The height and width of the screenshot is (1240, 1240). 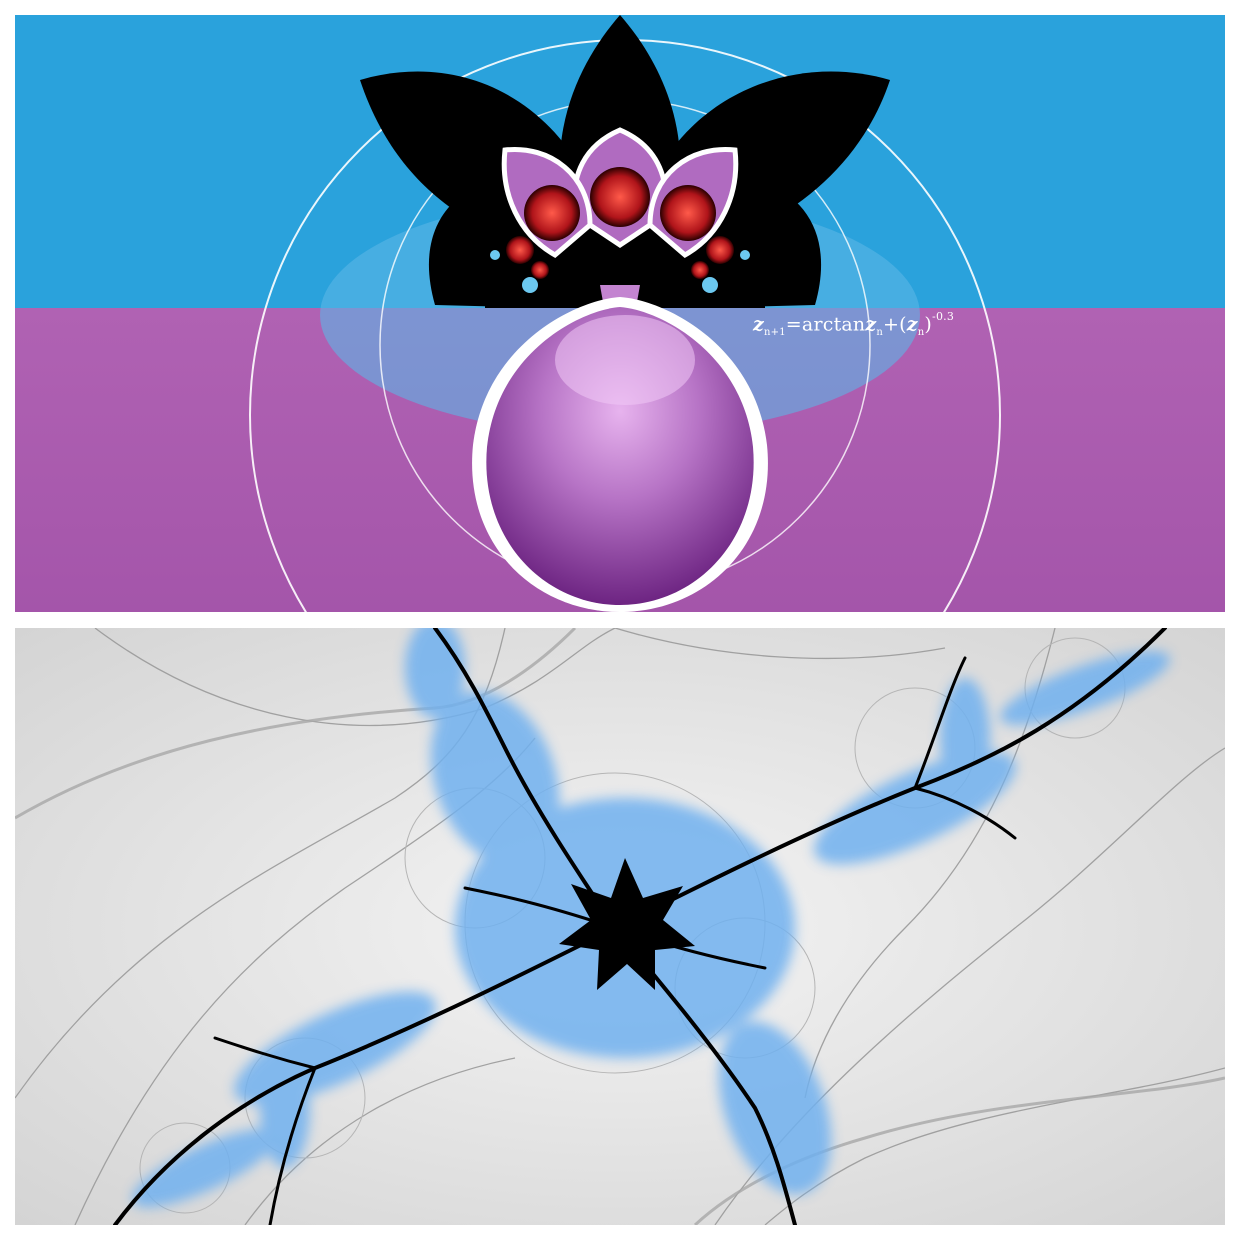 What do you see at coordinates (620, 223) in the screenshot?
I see `red-buds` at bounding box center [620, 223].